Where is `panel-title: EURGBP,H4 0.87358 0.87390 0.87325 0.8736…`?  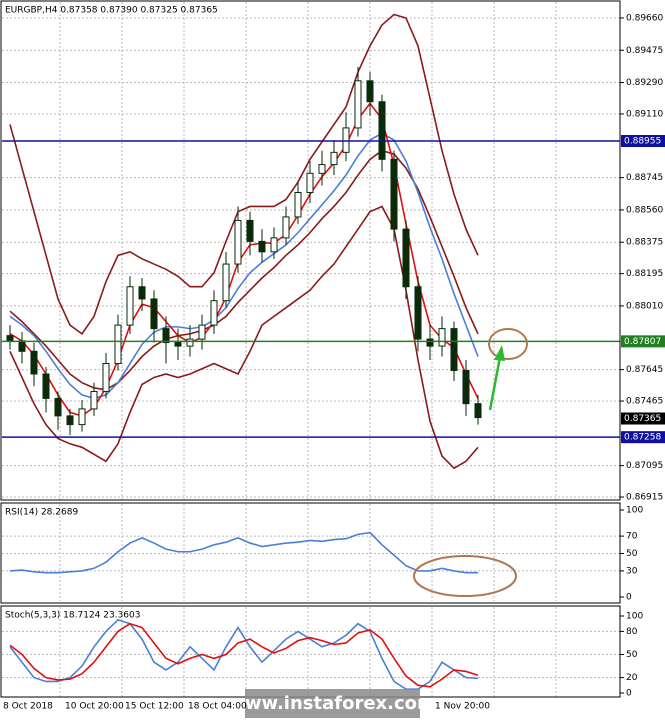 panel-title: EURGBP,H4 0.87358 0.87390 0.87325 0.8736… is located at coordinates (111, 11).